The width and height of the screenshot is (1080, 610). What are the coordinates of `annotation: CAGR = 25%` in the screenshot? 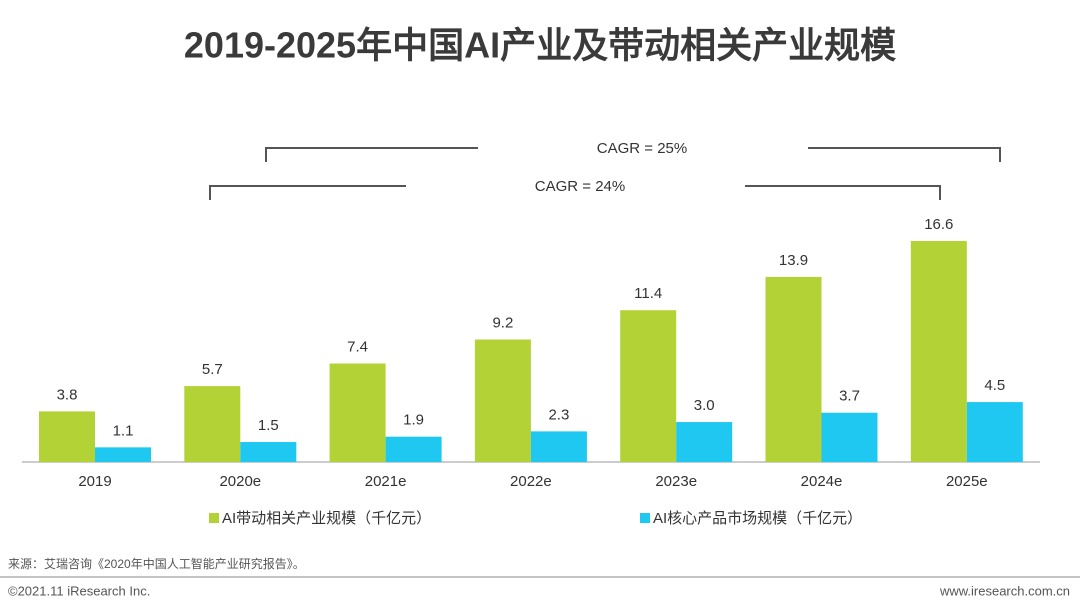 It's located at (642, 148).